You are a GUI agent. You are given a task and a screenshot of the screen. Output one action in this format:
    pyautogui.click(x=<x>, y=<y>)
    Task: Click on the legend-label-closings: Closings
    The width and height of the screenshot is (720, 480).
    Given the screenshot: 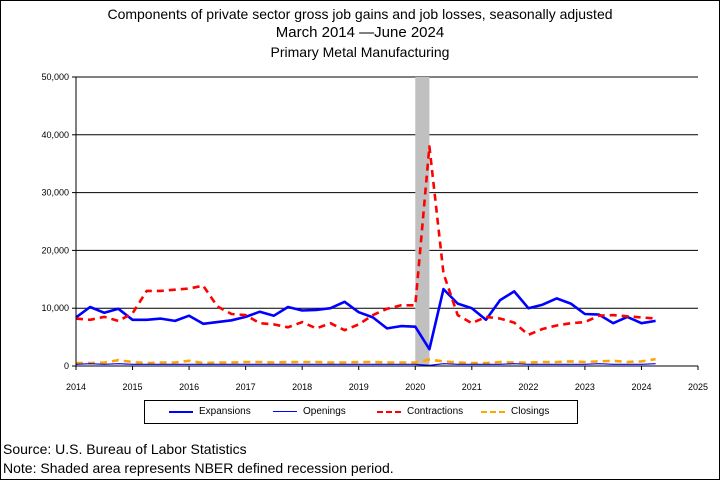 What is the action you would take?
    pyautogui.click(x=530, y=411)
    